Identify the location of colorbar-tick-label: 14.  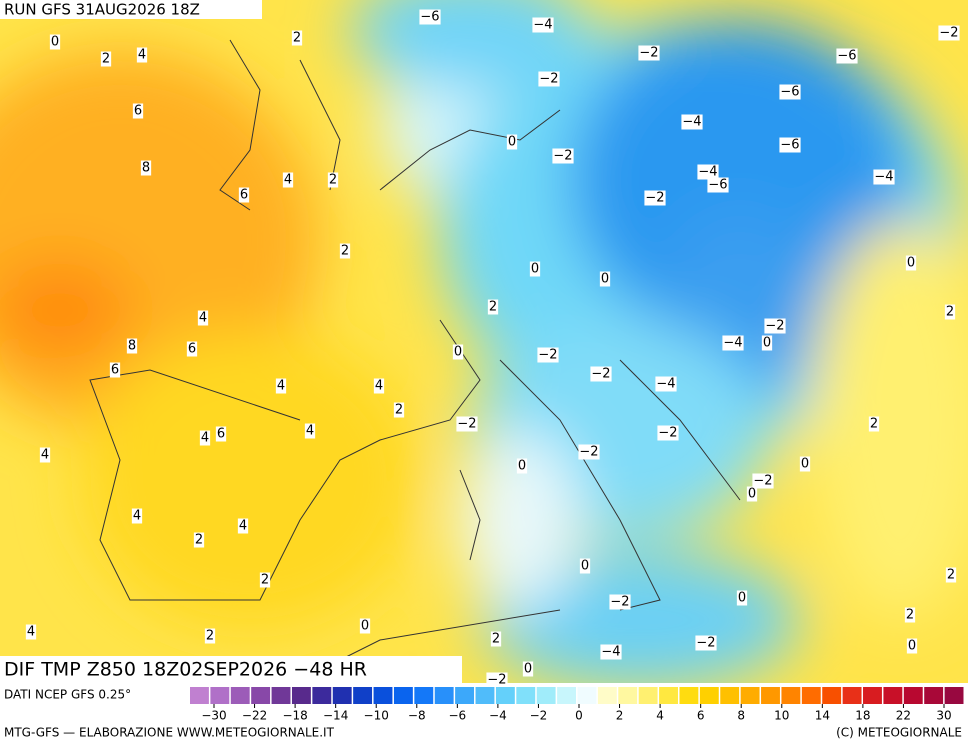
(822, 716).